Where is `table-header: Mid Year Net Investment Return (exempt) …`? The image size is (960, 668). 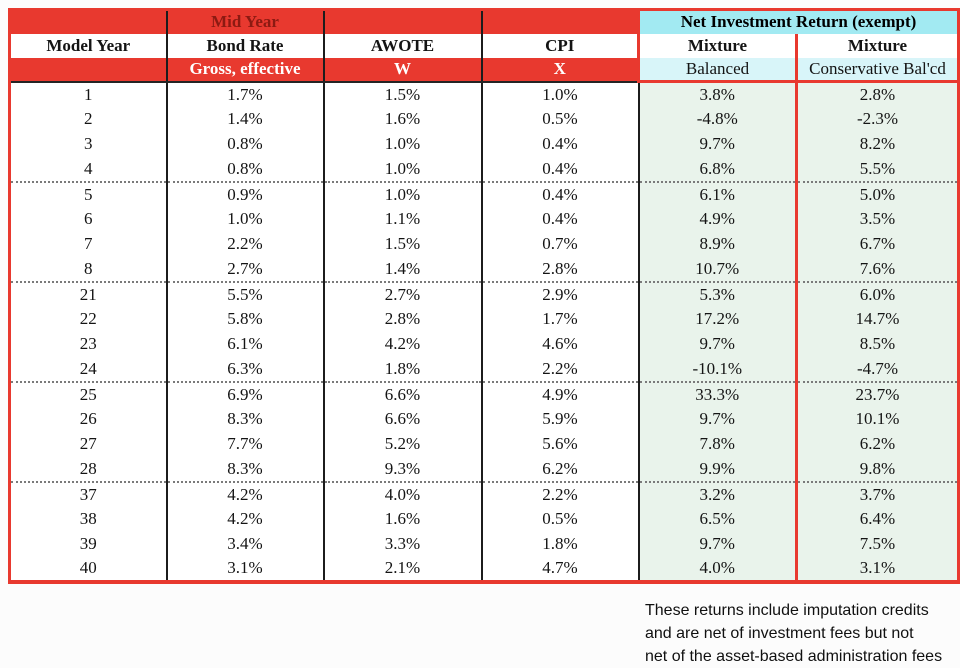 table-header: Mid Year Net Investment Return (exempt) … is located at coordinates (484, 46).